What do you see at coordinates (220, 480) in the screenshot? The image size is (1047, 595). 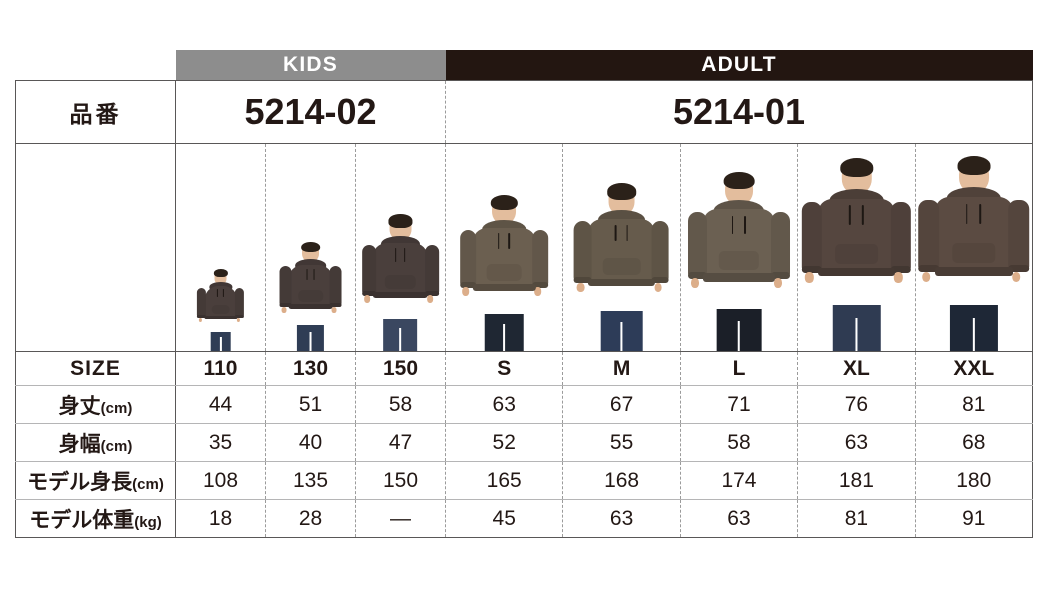 I see `model-height-110: 108` at bounding box center [220, 480].